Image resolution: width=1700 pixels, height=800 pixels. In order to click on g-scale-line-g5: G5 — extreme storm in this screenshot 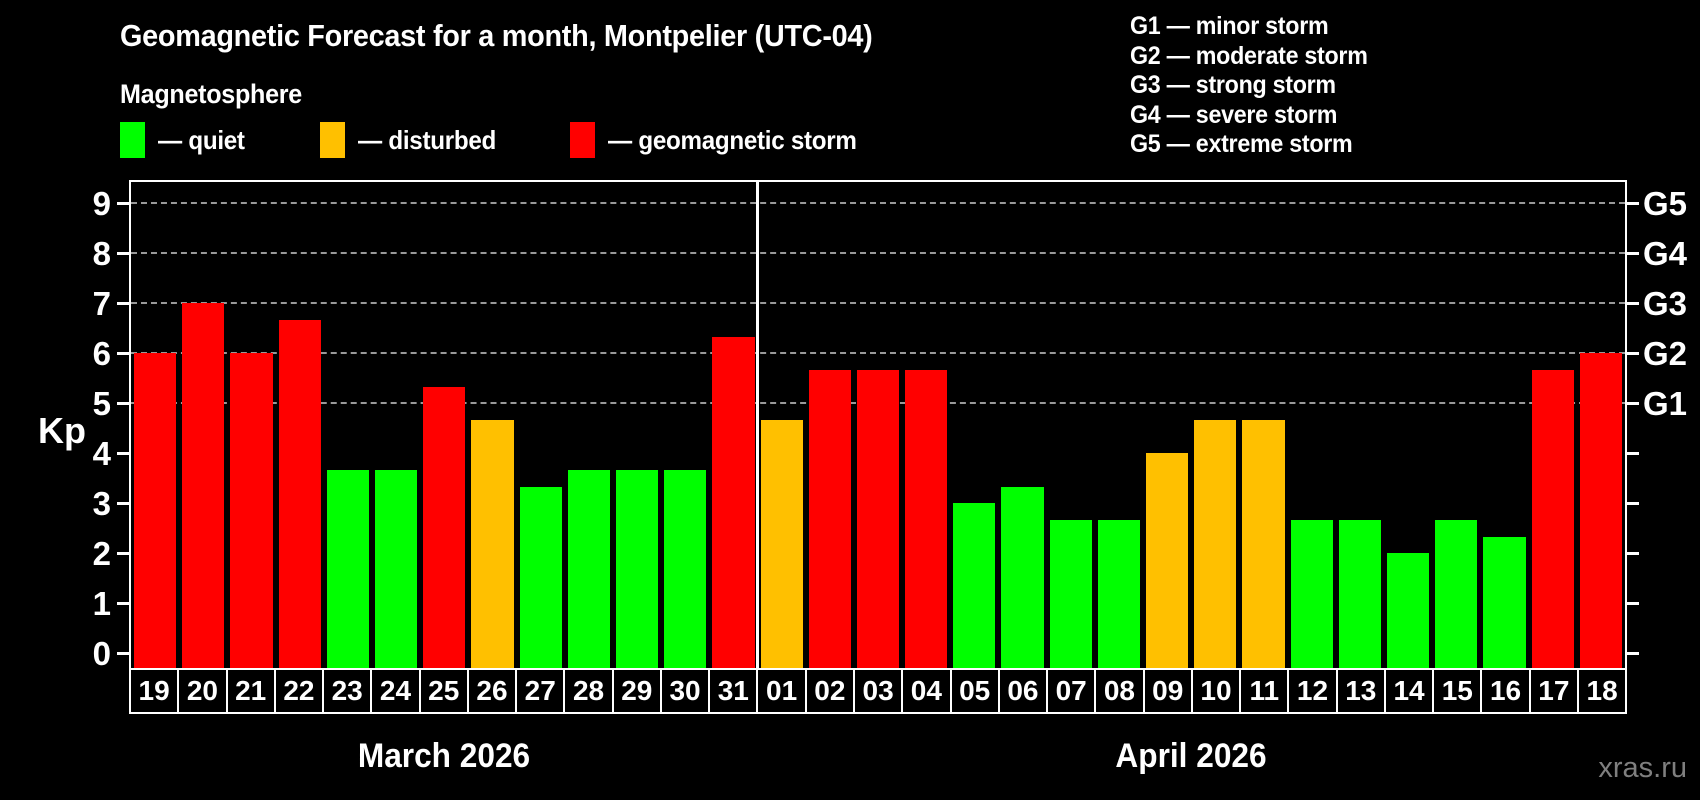, I will do `click(1241, 144)`.